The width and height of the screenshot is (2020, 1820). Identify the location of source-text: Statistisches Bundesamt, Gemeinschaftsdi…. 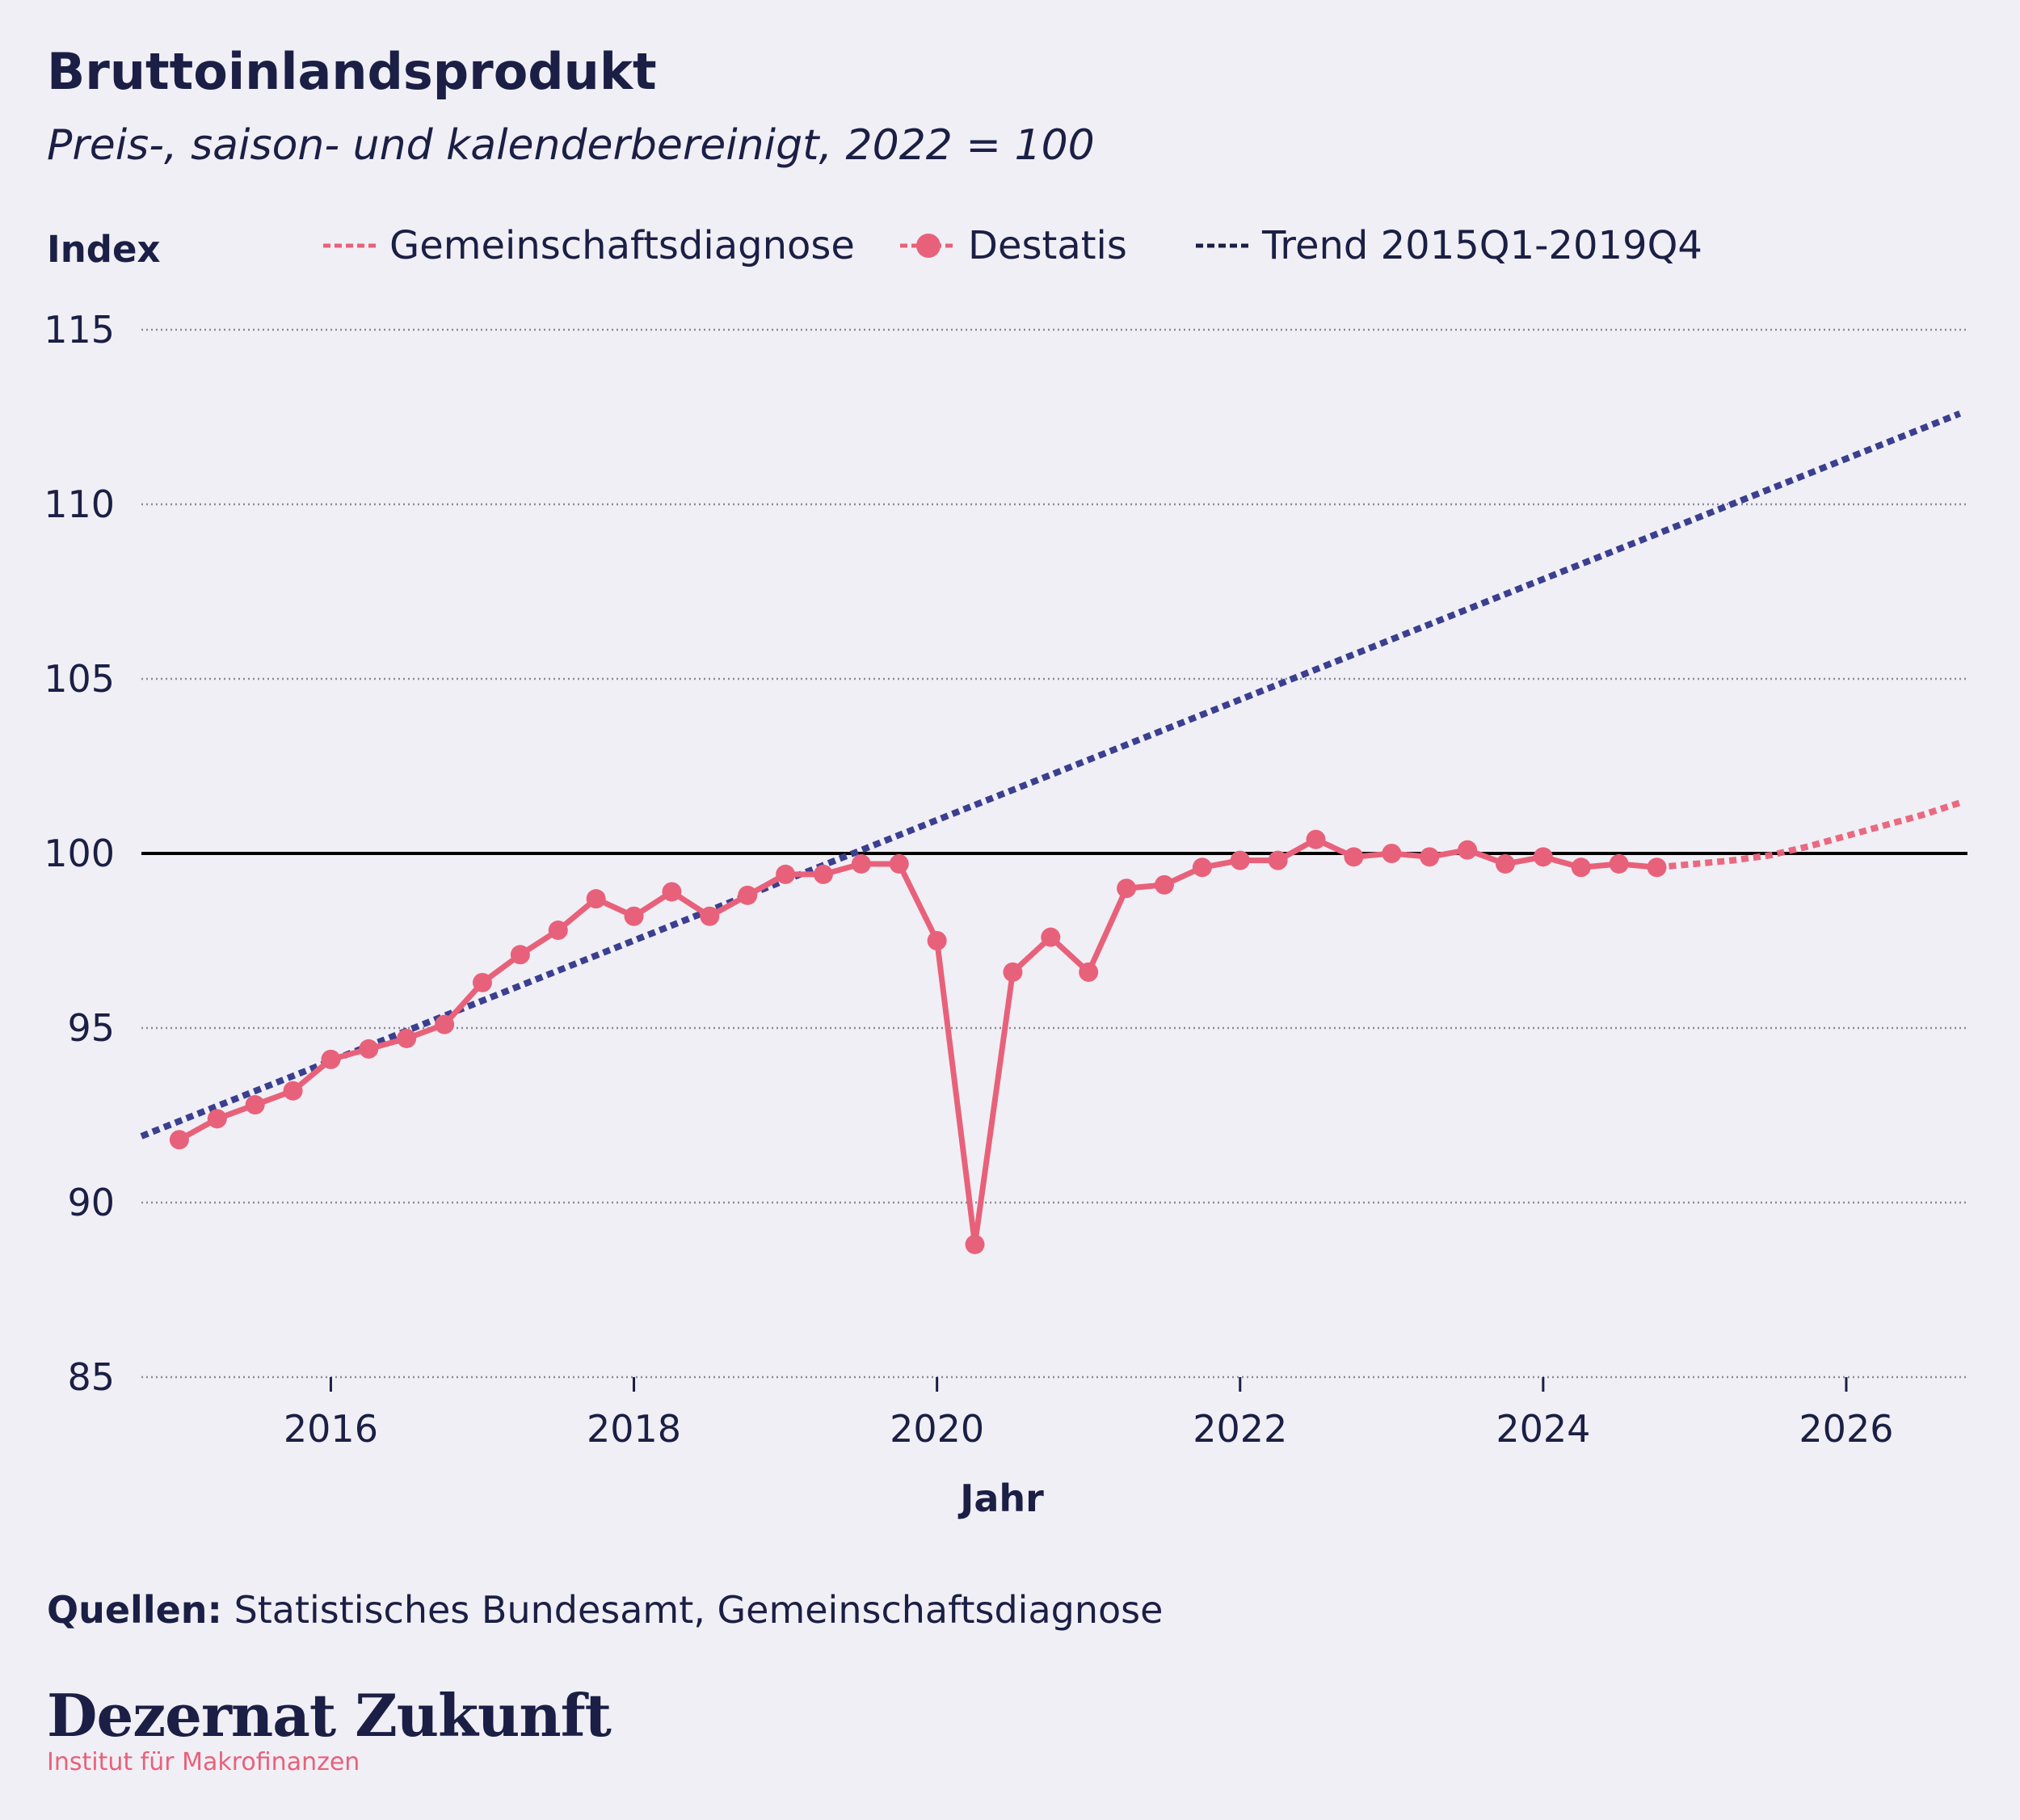
(699, 1610).